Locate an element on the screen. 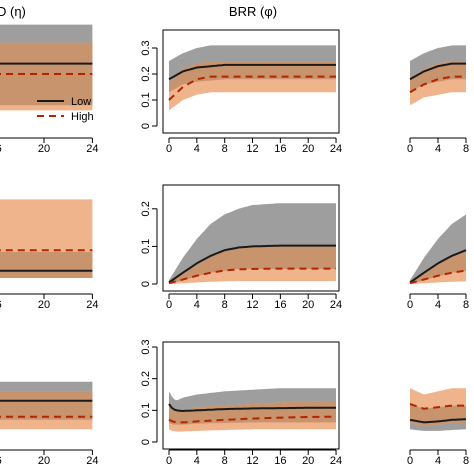 The height and width of the screenshot is (474, 474). panel-row1-col2: 0 4 8 12 16 20 24 0 0.1 0.2 0.3 is located at coordinates (241, 92).